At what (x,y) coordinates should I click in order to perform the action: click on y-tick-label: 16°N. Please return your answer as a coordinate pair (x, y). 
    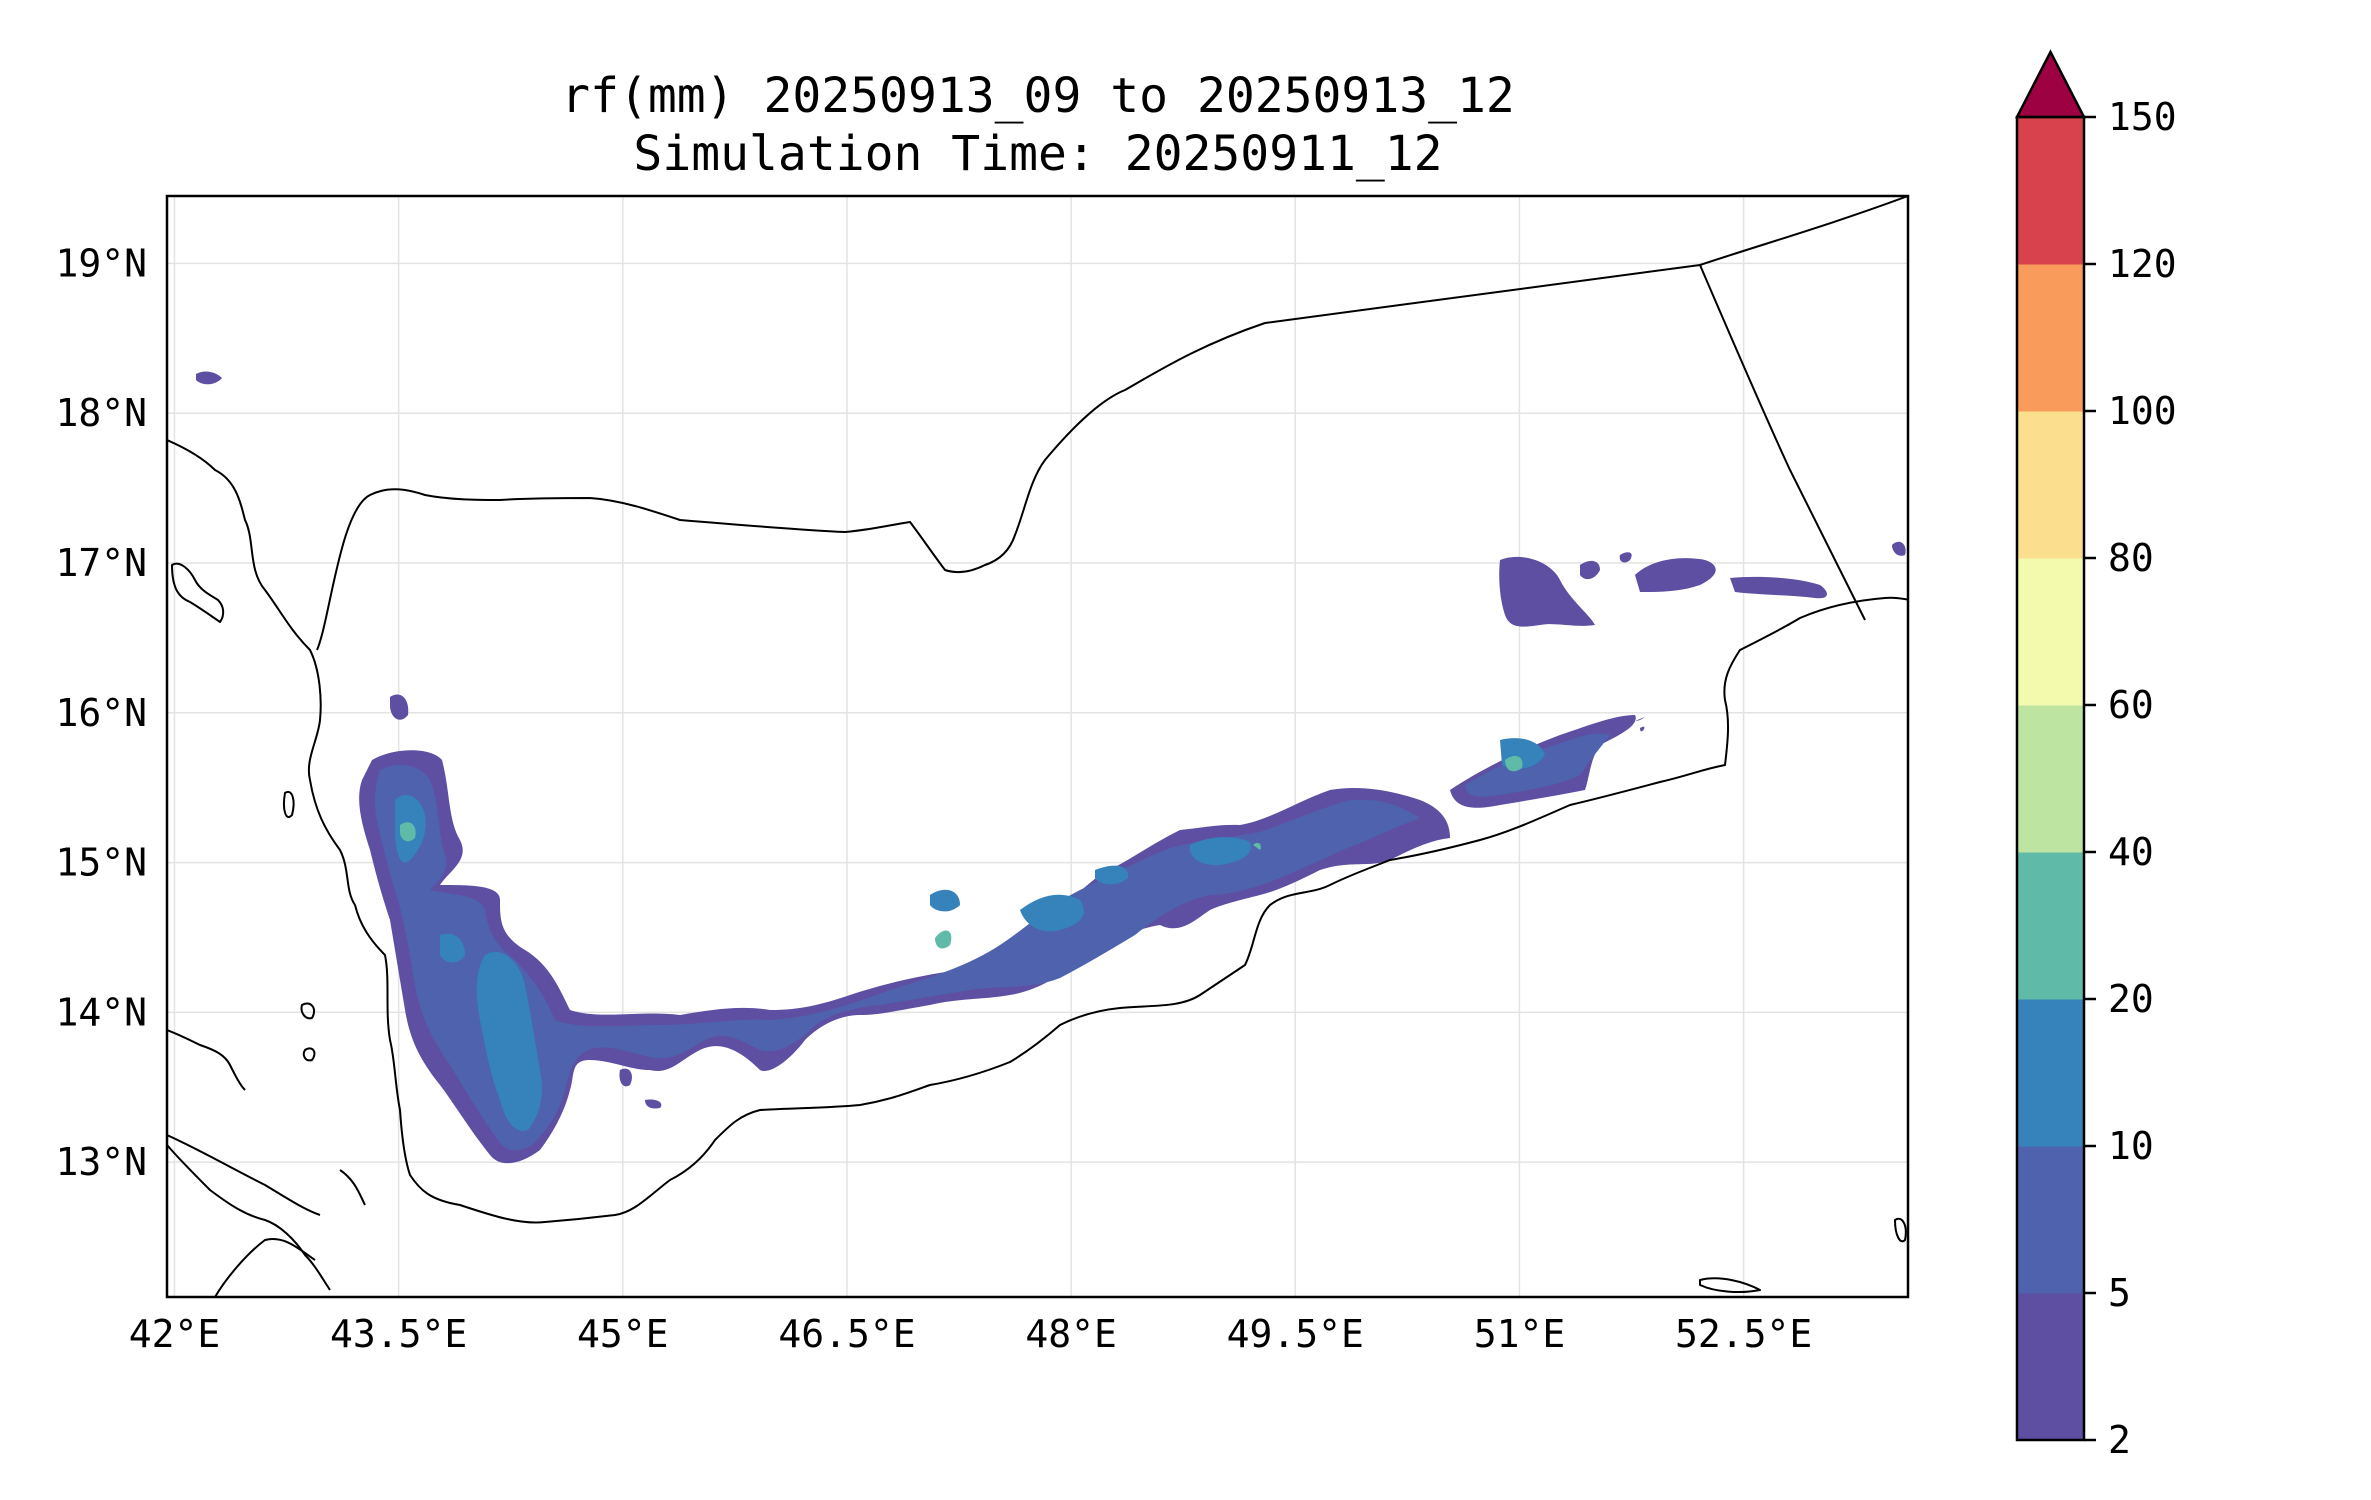
    Looking at the image, I should click on (101, 713).